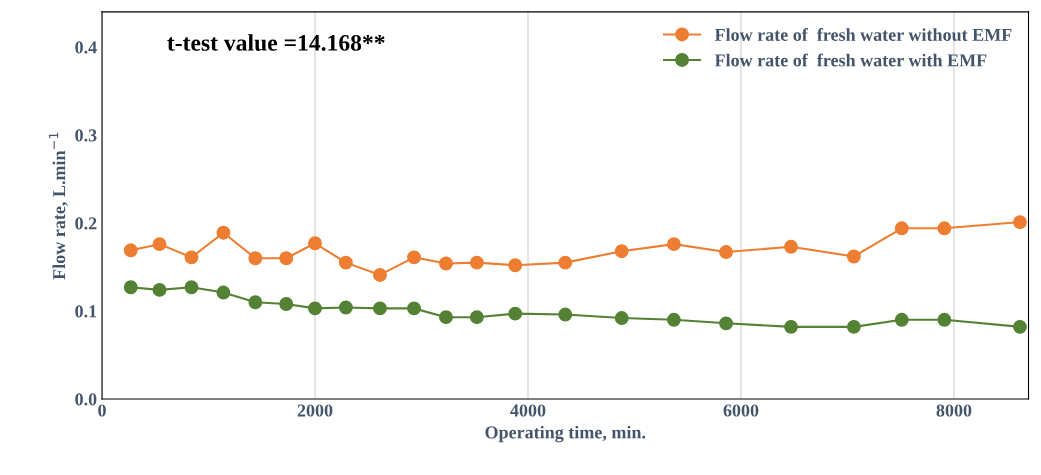 This screenshot has width=1041, height=475. I want to click on legend-label: Flow rate of fresh water without EMF, so click(863, 34).